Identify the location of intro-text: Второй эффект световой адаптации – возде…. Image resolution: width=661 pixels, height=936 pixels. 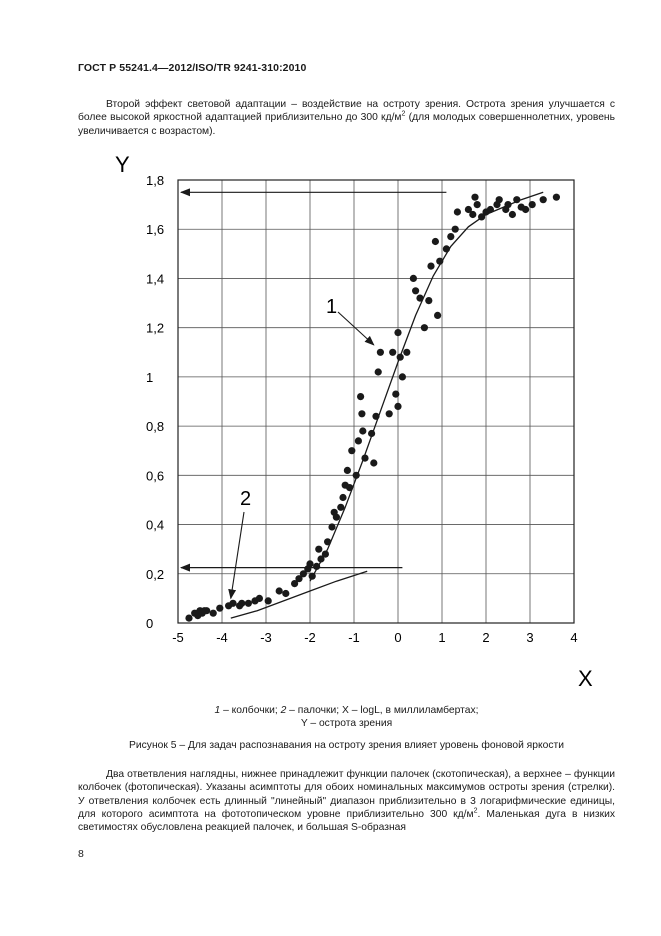
(346, 111).